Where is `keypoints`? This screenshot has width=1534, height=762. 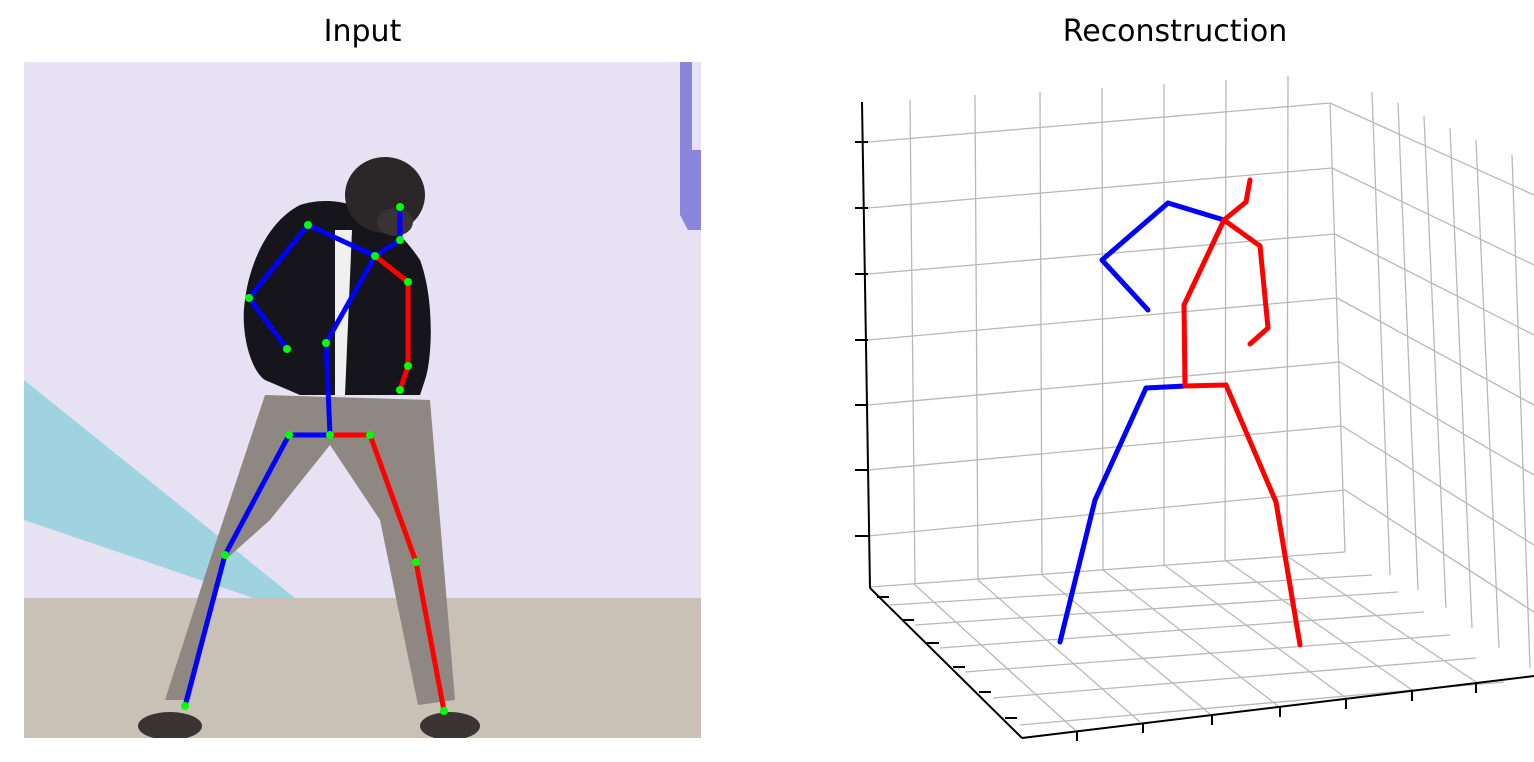 keypoints is located at coordinates (314, 459).